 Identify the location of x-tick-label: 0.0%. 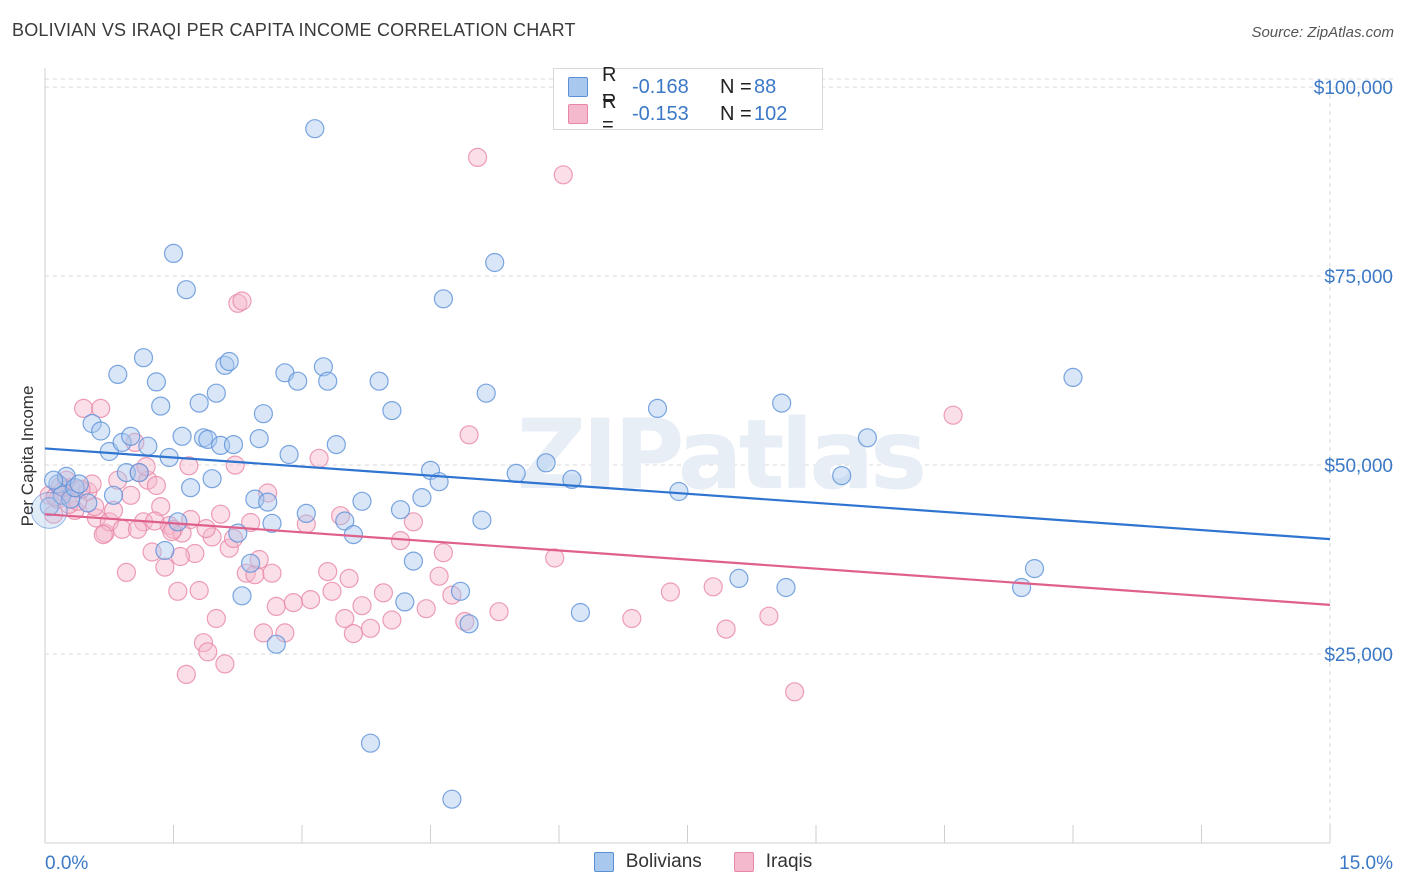
(66, 863).